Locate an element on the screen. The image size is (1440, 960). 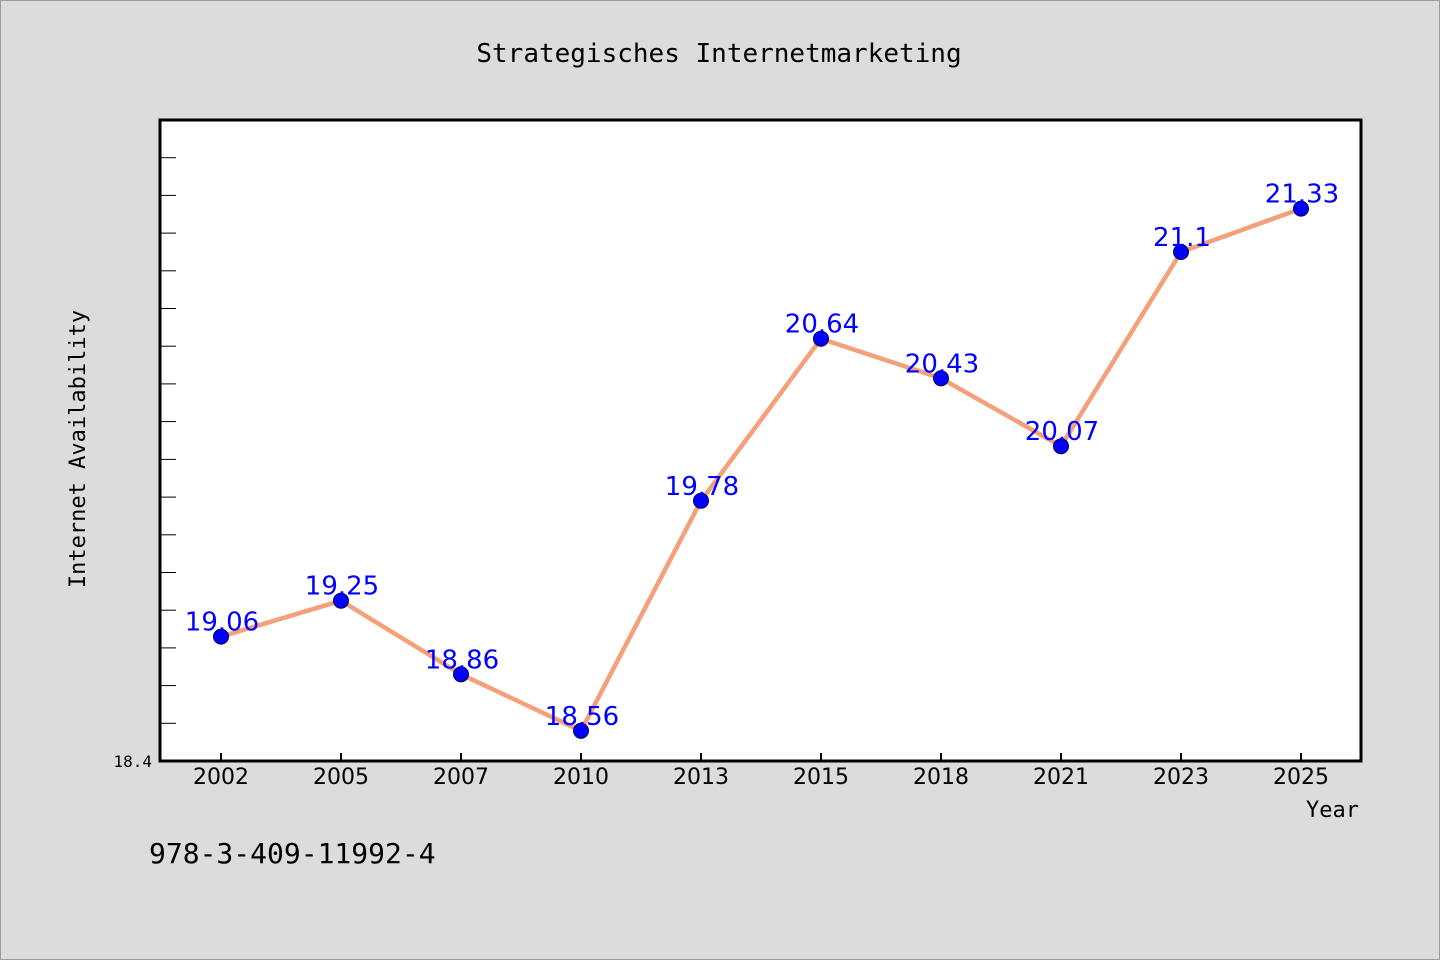
data-label: 20.43 is located at coordinates (942, 364).